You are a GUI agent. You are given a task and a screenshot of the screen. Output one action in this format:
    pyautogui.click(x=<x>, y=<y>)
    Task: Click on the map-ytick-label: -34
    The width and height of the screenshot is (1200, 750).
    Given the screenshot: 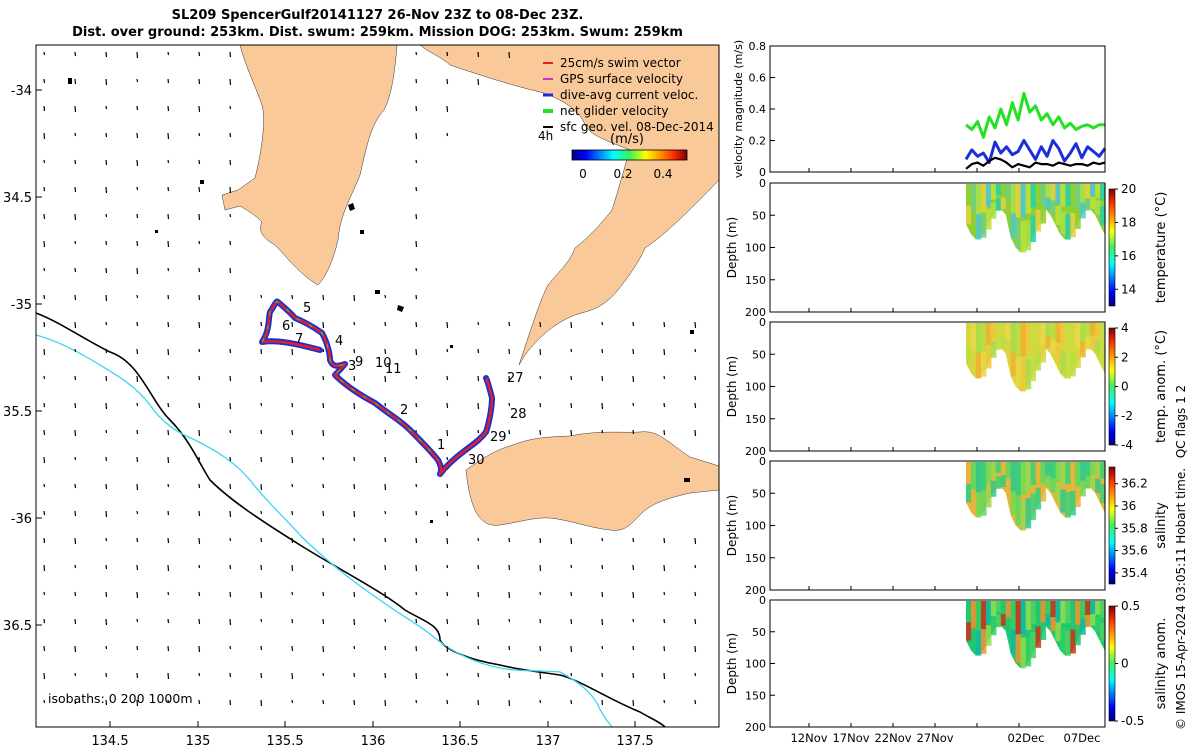 What is the action you would take?
    pyautogui.click(x=21, y=91)
    